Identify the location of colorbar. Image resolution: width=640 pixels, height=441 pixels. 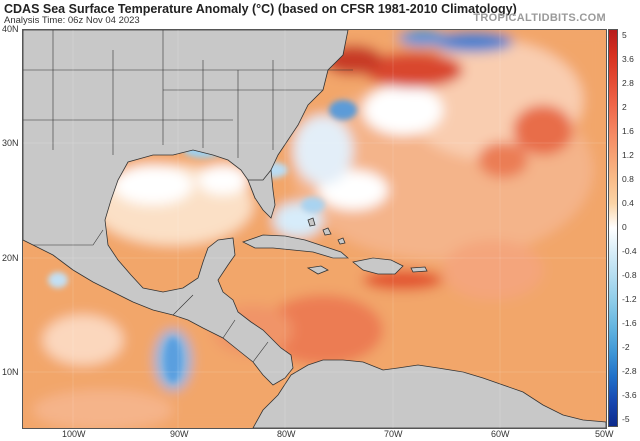
(613, 228).